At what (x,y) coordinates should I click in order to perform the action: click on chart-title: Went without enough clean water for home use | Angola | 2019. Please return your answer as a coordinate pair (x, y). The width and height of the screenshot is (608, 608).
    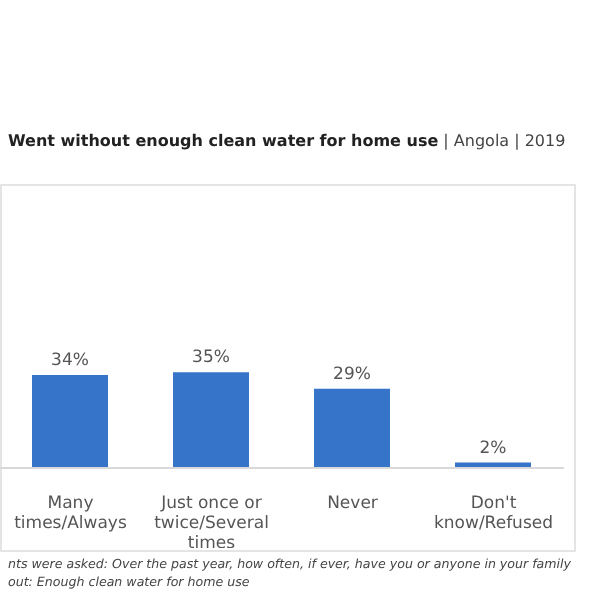
    Looking at the image, I should click on (287, 141).